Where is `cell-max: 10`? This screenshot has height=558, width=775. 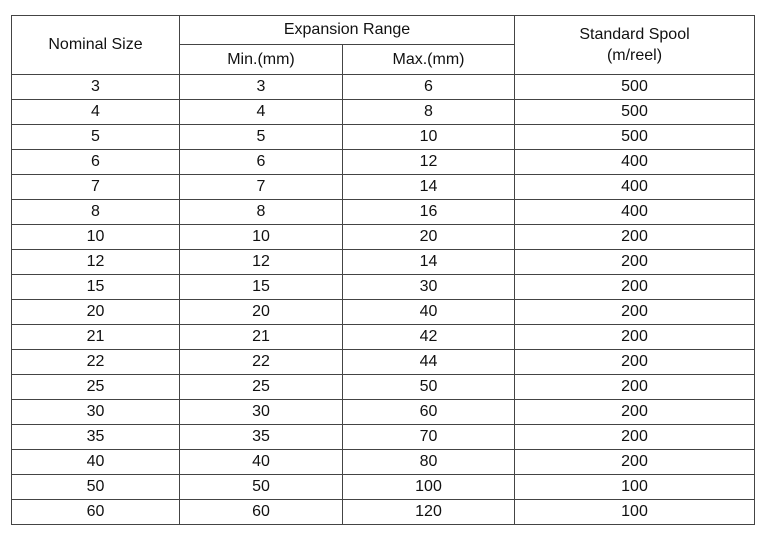 cell-max: 10 is located at coordinates (428, 137).